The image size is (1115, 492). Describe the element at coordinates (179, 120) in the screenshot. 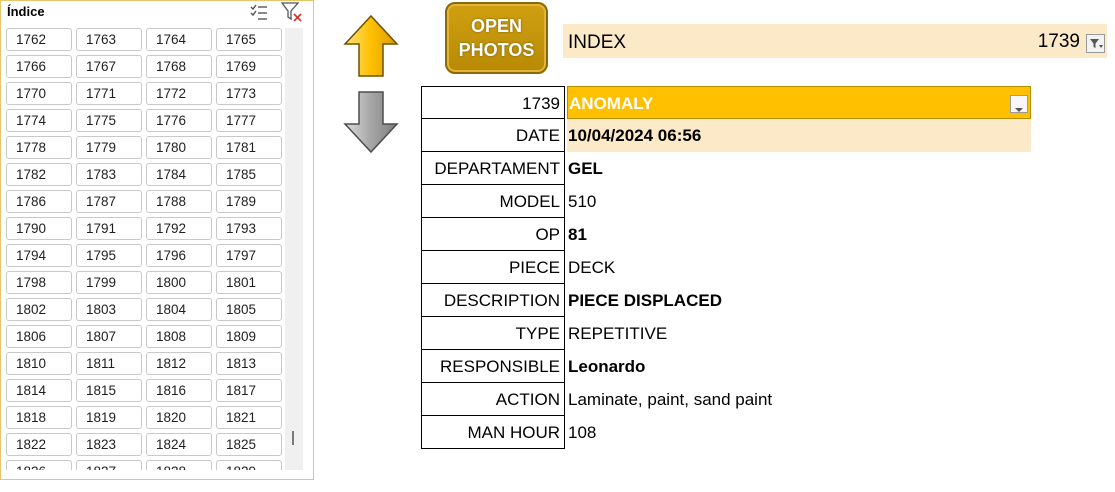

I see `slicer-item: 1776` at that location.